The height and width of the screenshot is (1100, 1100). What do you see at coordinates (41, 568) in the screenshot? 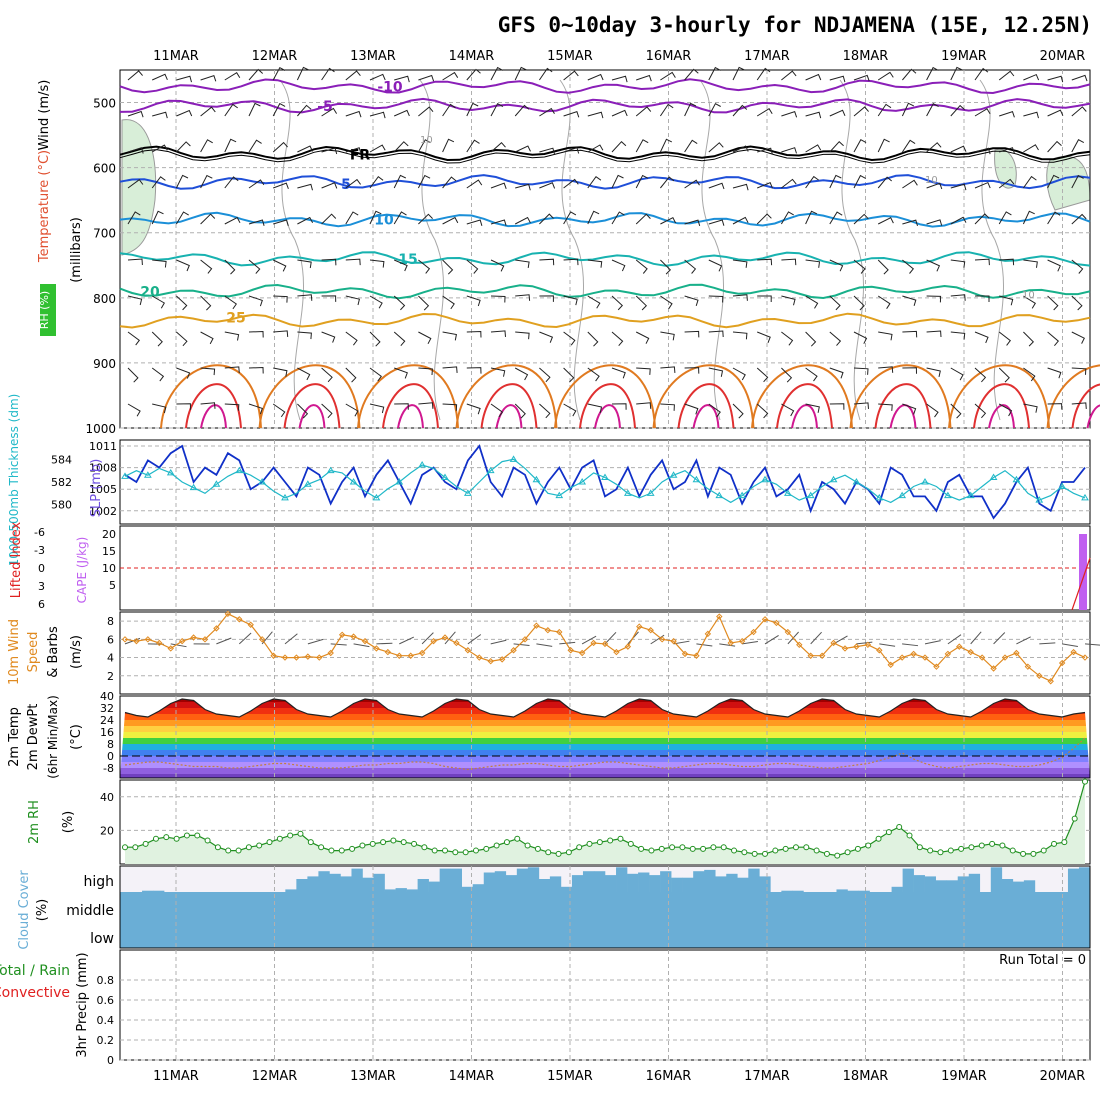
I see `li-tick: 0` at bounding box center [41, 568].